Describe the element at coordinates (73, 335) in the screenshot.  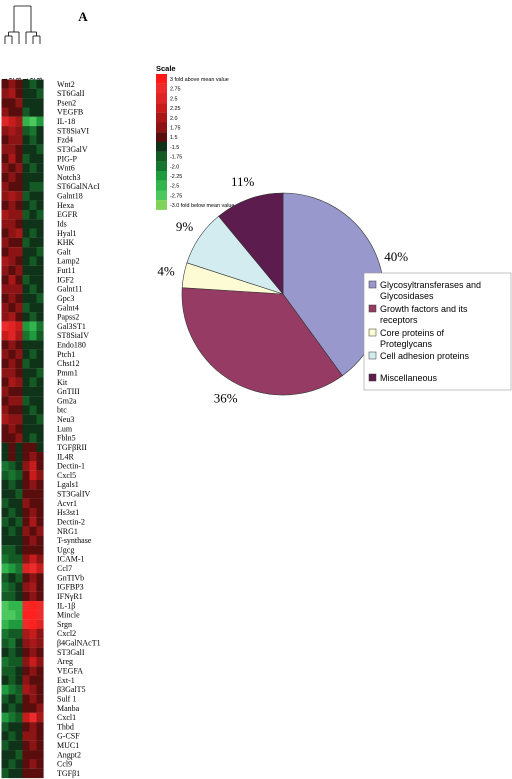
I see `heatmap-row-label: ST8SiaIV` at that location.